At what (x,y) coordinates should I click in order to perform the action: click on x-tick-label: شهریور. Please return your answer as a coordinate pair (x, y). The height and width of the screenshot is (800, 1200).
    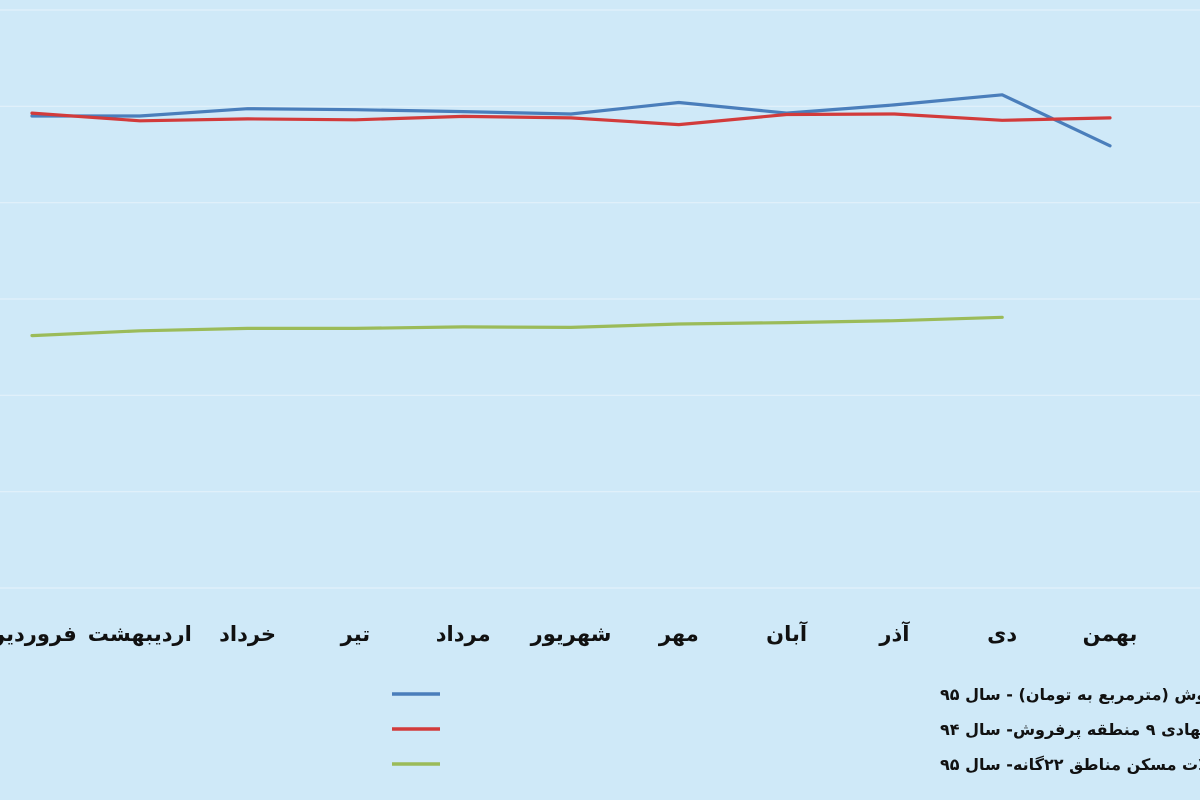
    Looking at the image, I should click on (571, 634).